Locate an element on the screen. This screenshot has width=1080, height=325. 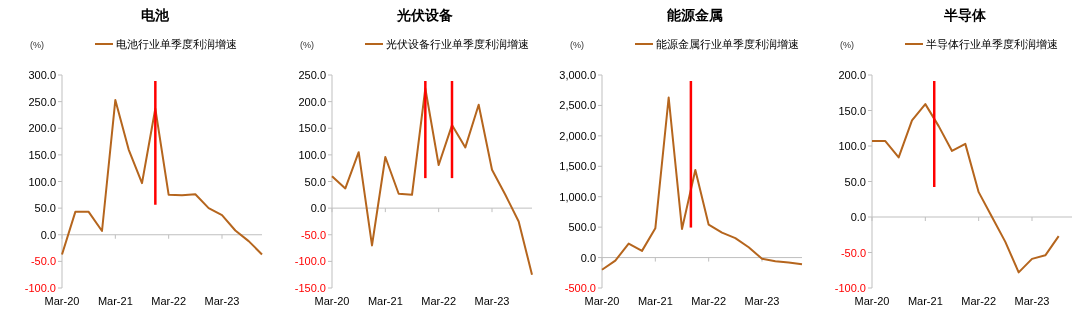
legend-label: 电池行业单季度利润增速 is located at coordinates (176, 44).